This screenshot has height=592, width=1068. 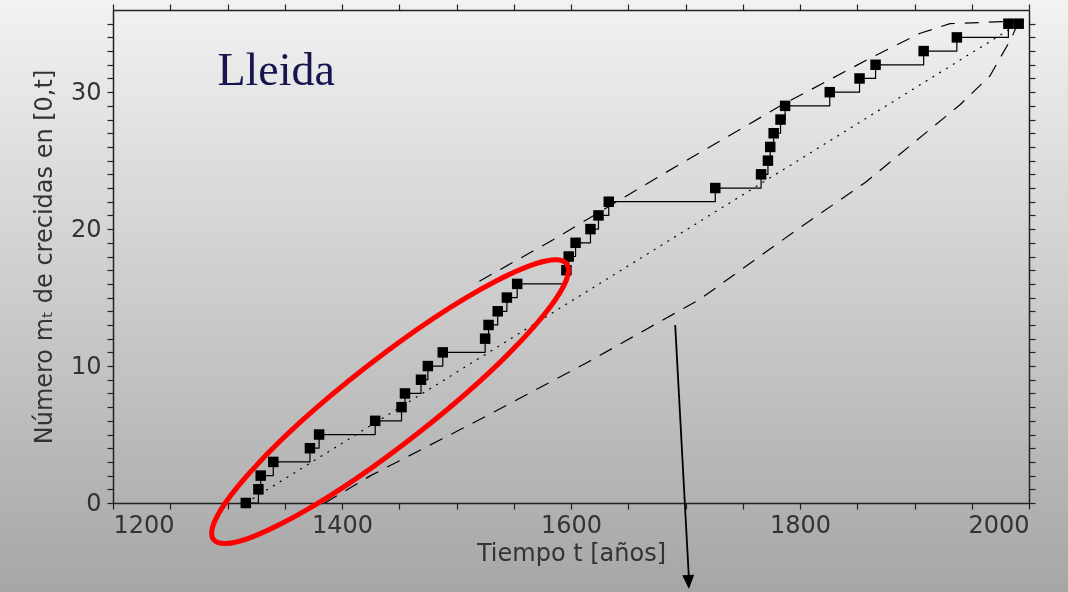 What do you see at coordinates (571, 524) in the screenshot?
I see `x-tick-label: 1600` at bounding box center [571, 524].